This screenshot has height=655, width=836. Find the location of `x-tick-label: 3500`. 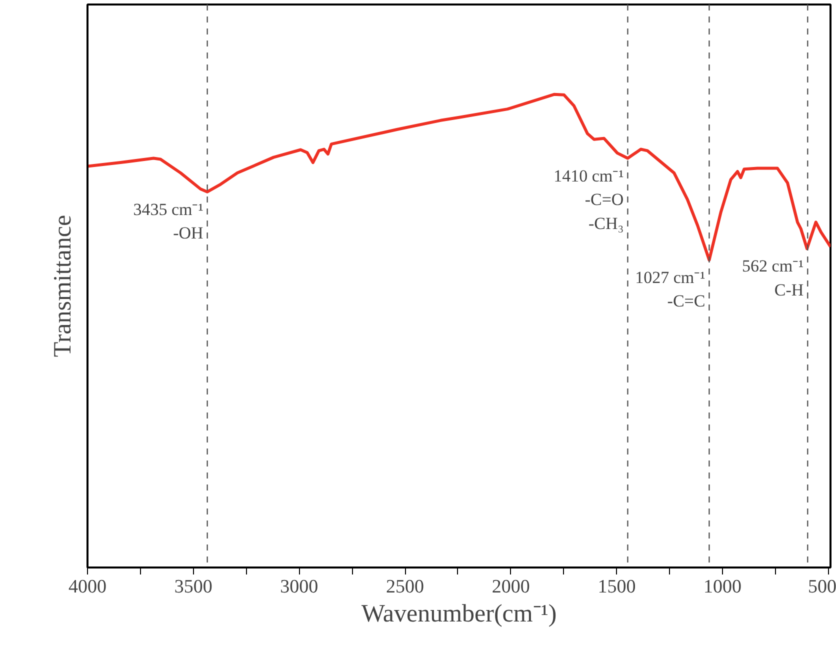

x-tick-label: 3500 is located at coordinates (193, 587).